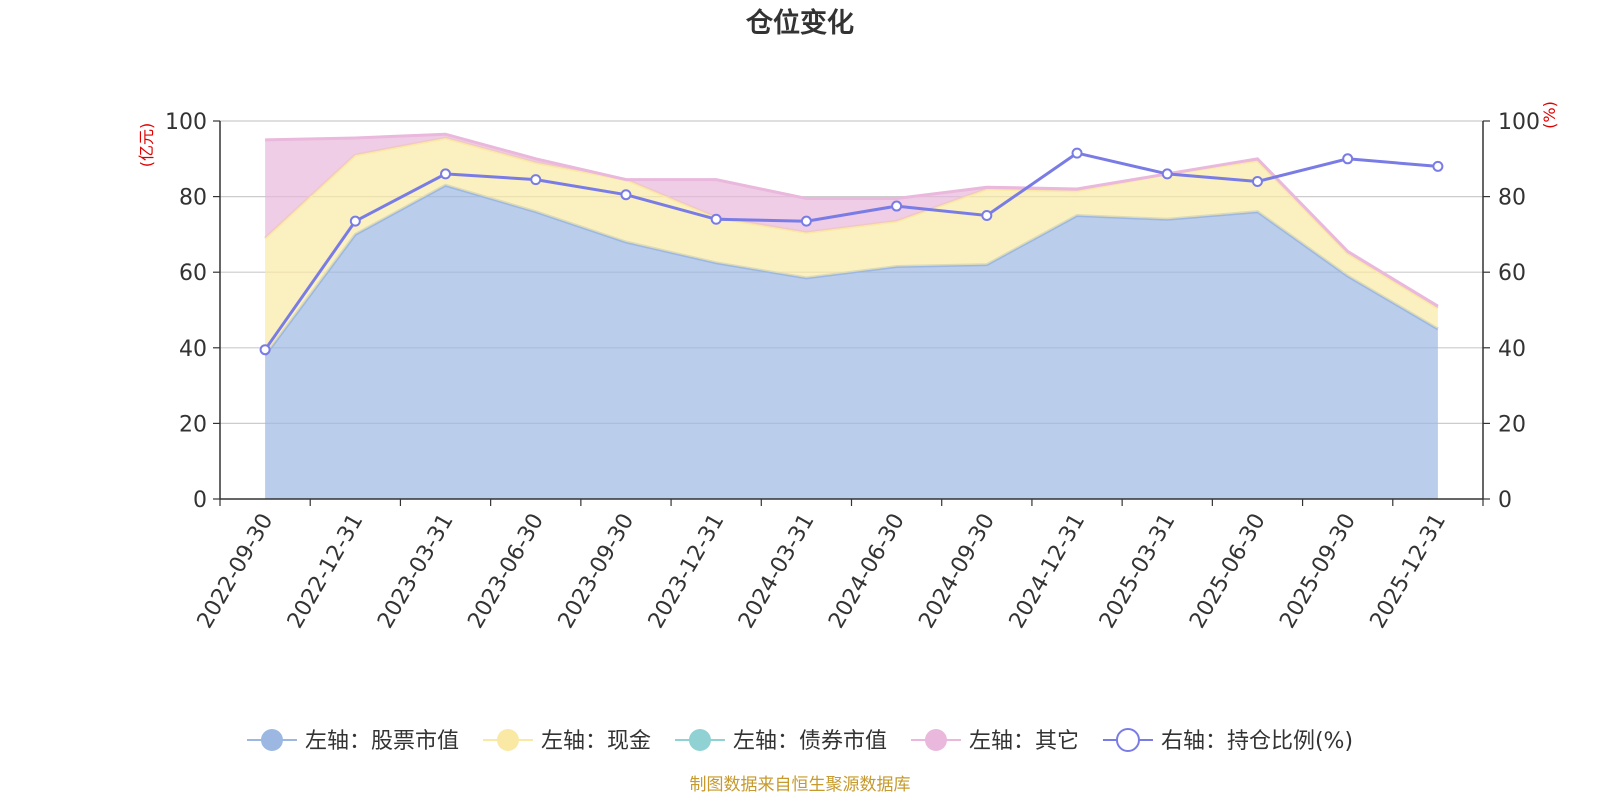 The height and width of the screenshot is (804, 1600). I want to click on chart-title: 仓位变化, so click(799, 23).